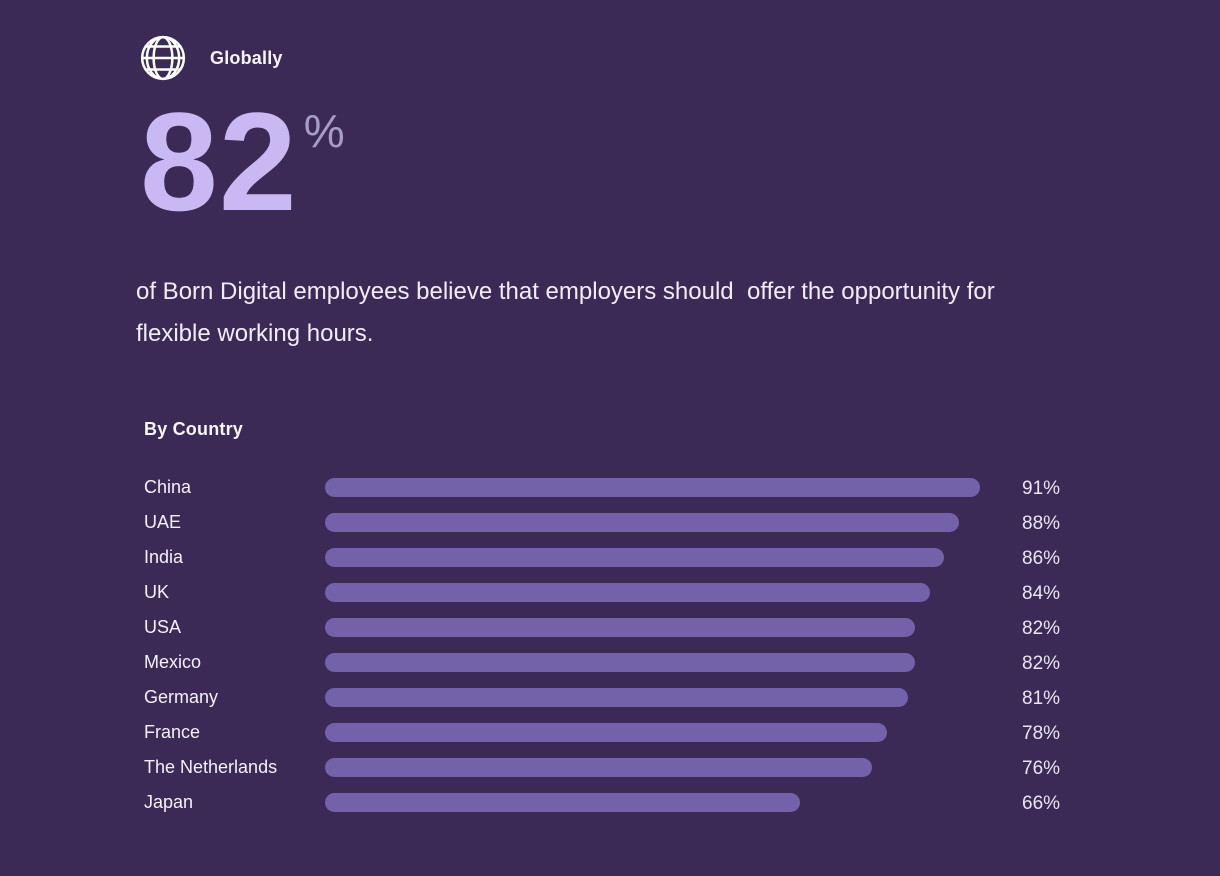 This screenshot has width=1220, height=876. What do you see at coordinates (163, 626) in the screenshot?
I see `country-label: USA` at bounding box center [163, 626].